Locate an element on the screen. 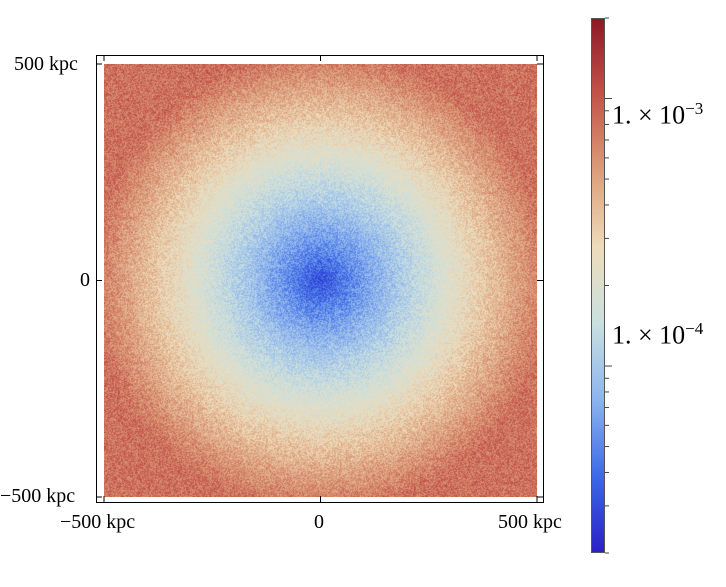  colorbar-label-1e-4: 1. × 10−4 is located at coordinates (657, 334).